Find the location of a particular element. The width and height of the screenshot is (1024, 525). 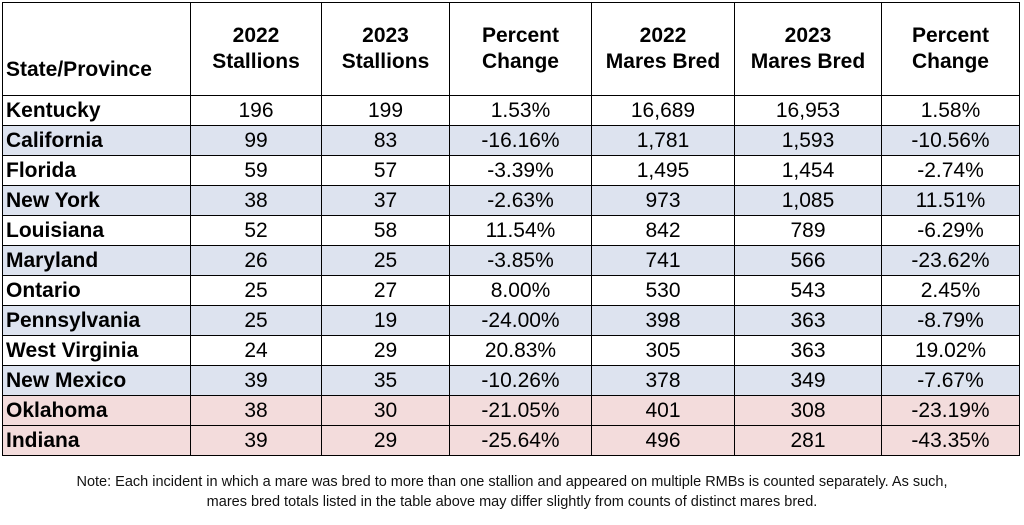

value-cell: 59 is located at coordinates (256, 170).